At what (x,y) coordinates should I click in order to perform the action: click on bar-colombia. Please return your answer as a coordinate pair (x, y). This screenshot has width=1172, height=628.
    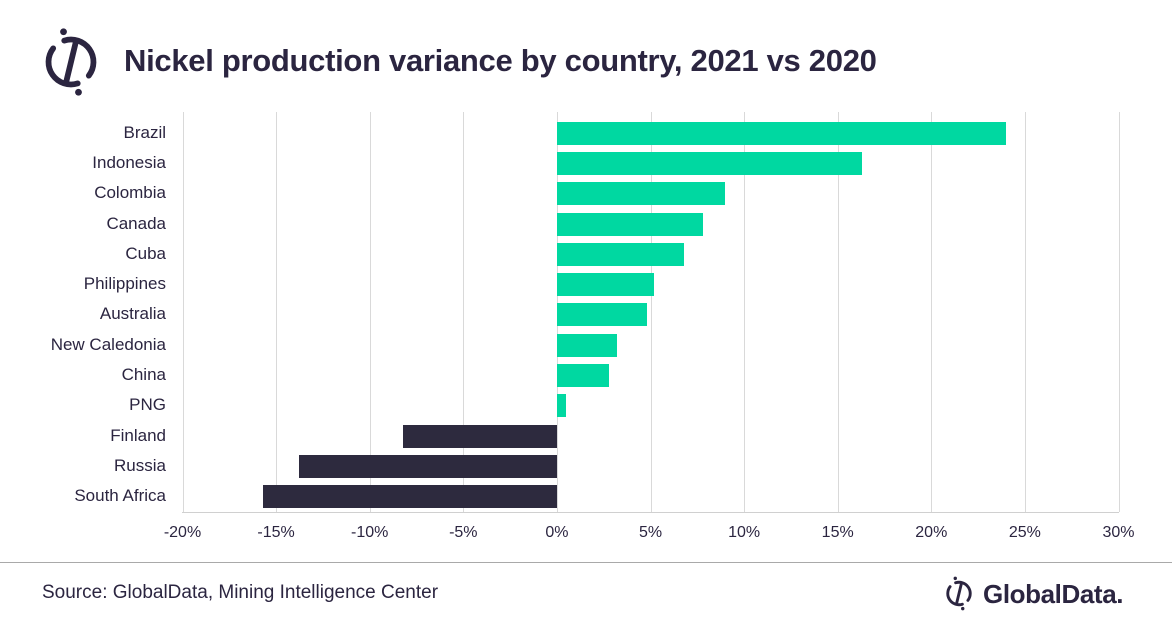
    Looking at the image, I should click on (641, 194).